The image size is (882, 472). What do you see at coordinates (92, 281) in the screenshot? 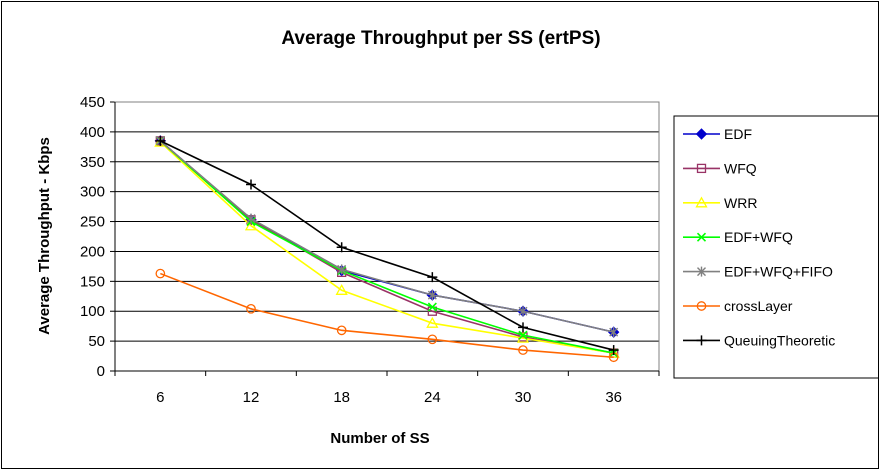
I see `y-tick-label: 150` at bounding box center [92, 281].